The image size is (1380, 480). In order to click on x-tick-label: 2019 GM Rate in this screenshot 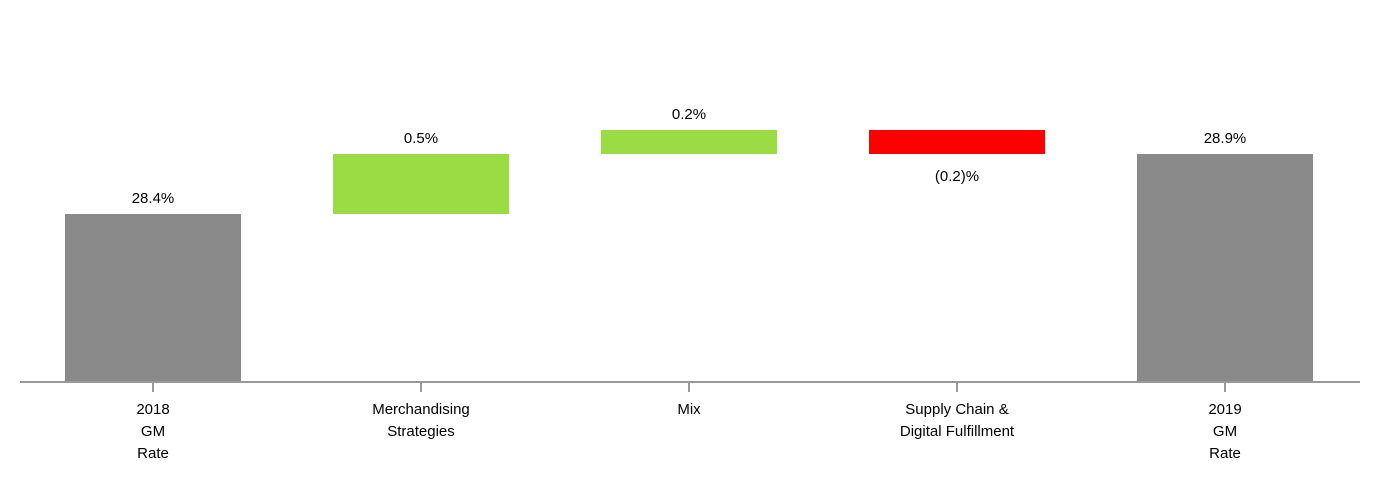, I will do `click(1225, 431)`.